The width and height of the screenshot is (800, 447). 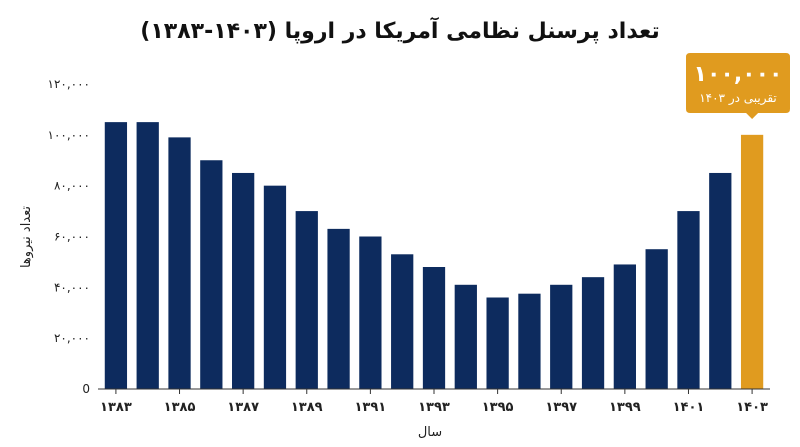 I want to click on x-tick-label: ۱۳۹۵, so click(x=498, y=407).